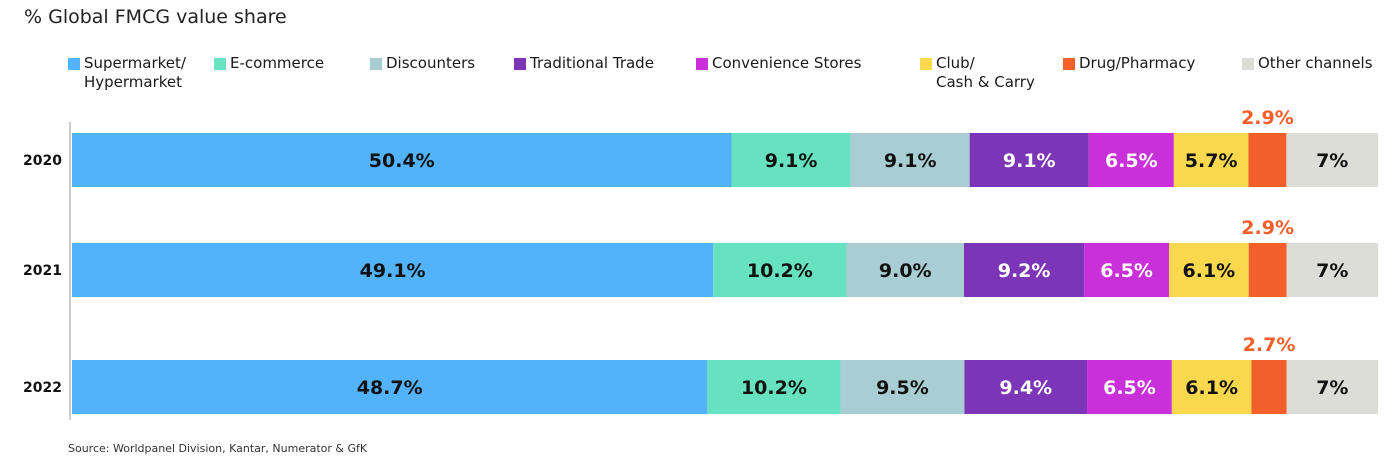 The image size is (1393, 476). I want to click on data-label-2021-discounters: 9.0%, so click(905, 271).